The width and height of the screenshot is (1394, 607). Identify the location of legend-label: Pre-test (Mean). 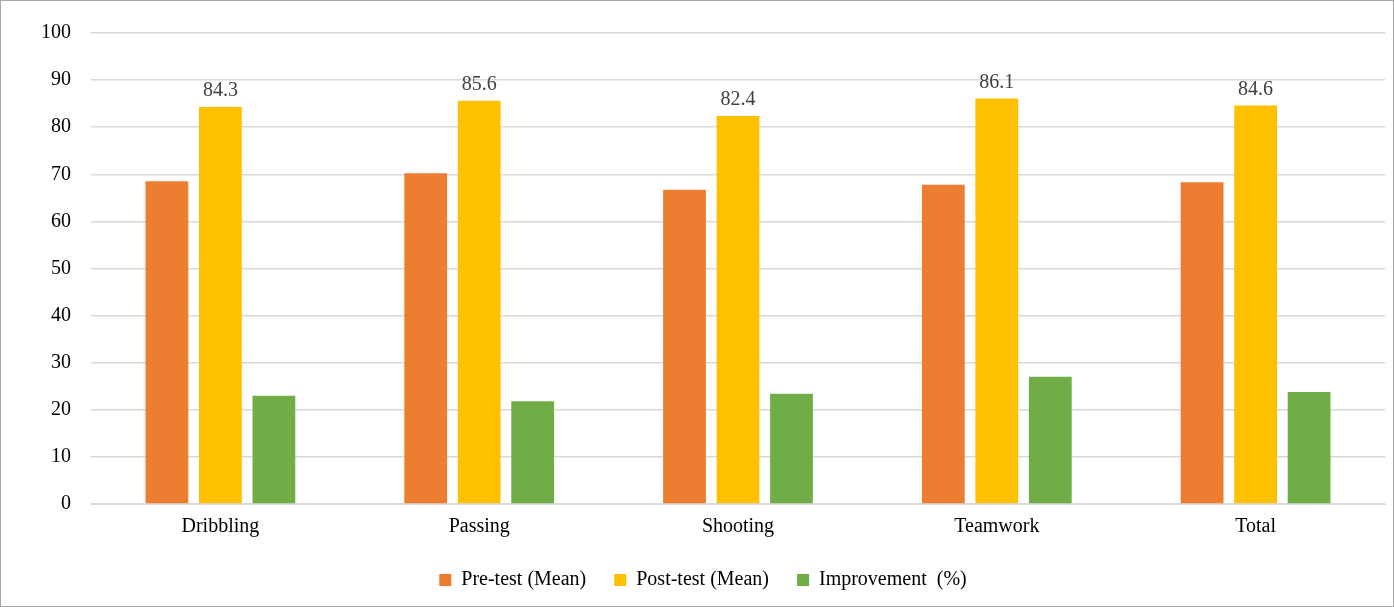
(524, 579).